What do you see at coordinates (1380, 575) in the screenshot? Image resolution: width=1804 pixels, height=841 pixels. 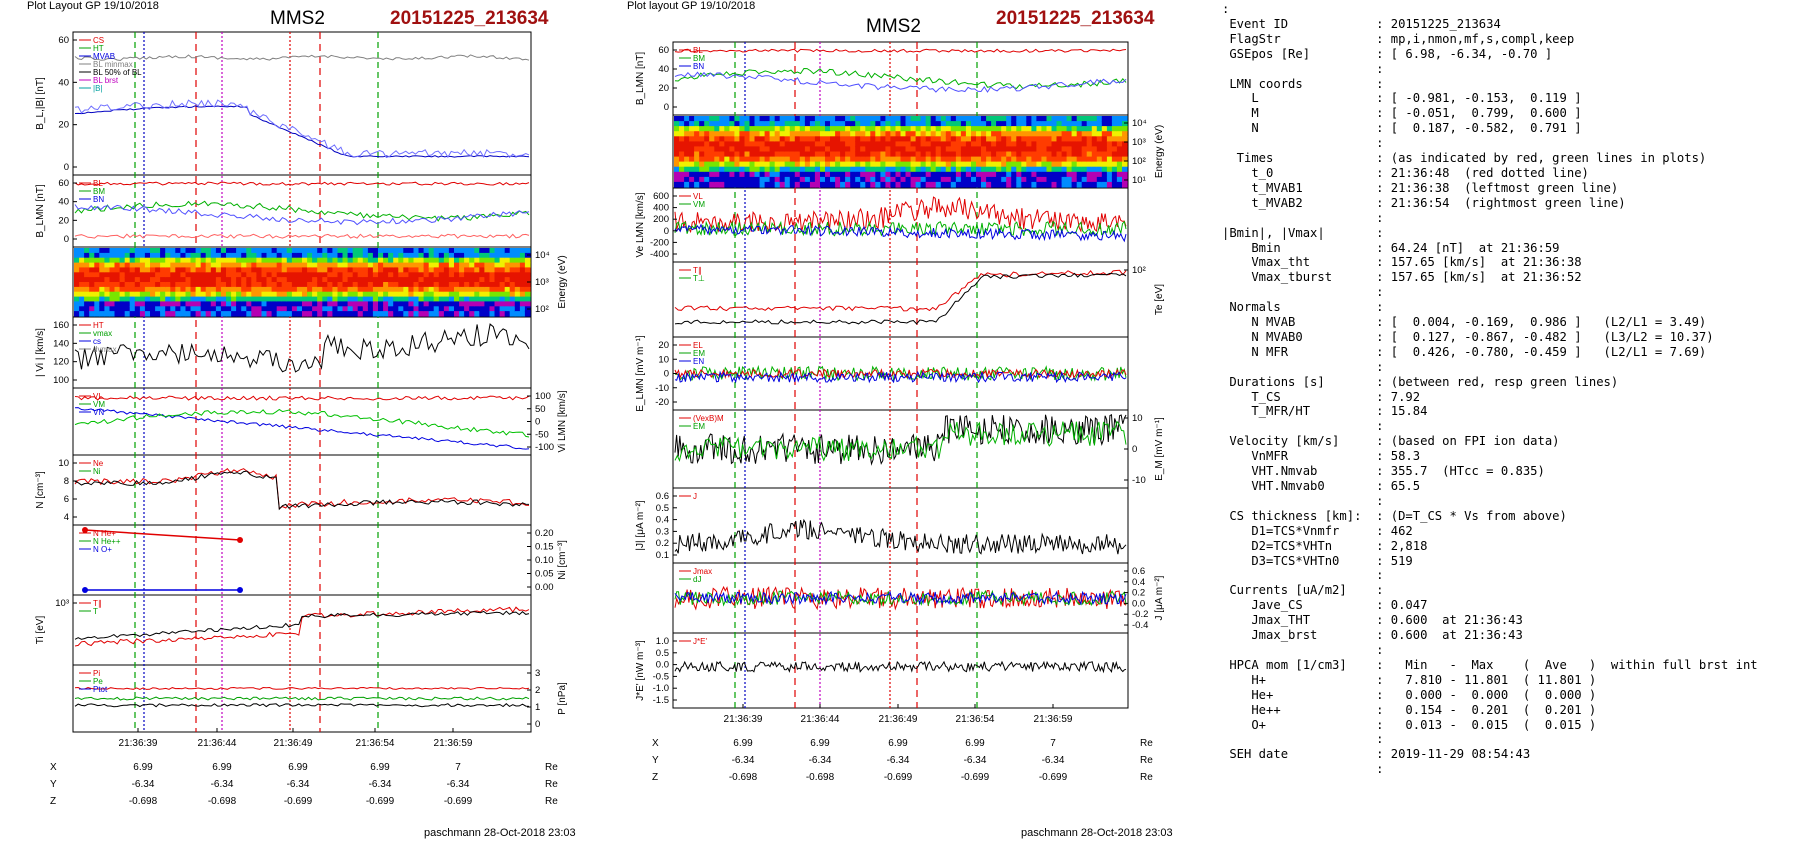 I see `info-line: :` at bounding box center [1380, 575].